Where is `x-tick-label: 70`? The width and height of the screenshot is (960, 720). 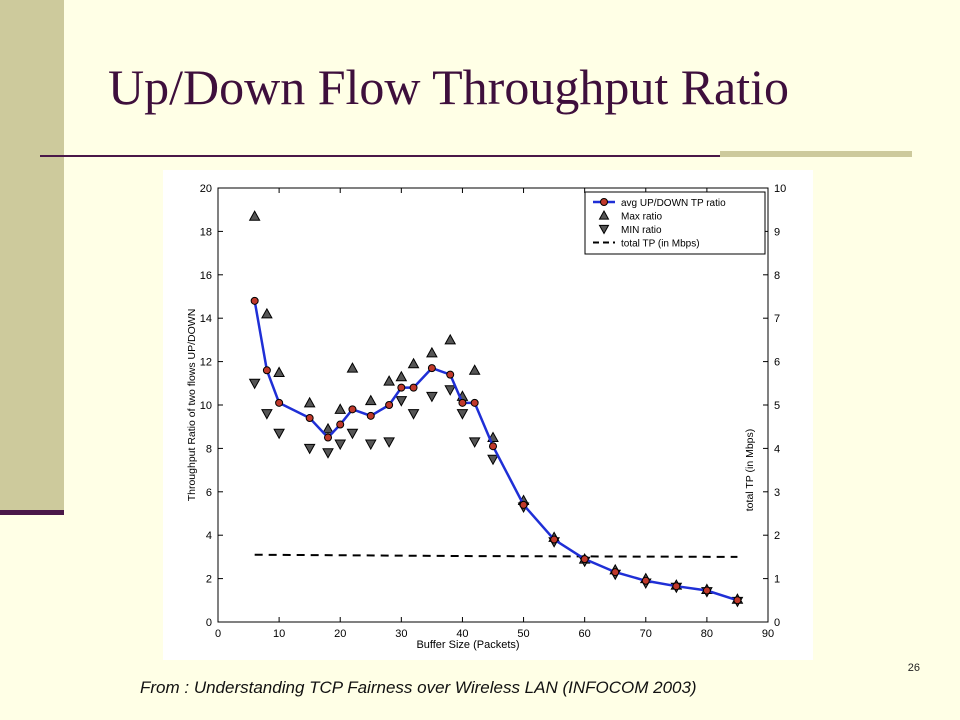
x-tick-label: 70 is located at coordinates (646, 634).